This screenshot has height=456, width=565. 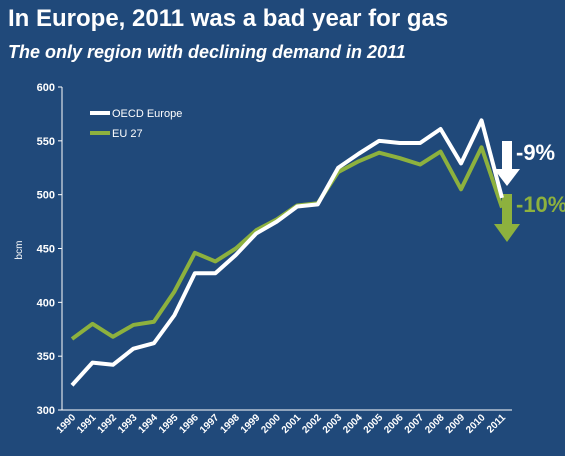 What do you see at coordinates (228, 18) in the screenshot?
I see `chart-title: In Europe, 2011 was a bad year for gas` at bounding box center [228, 18].